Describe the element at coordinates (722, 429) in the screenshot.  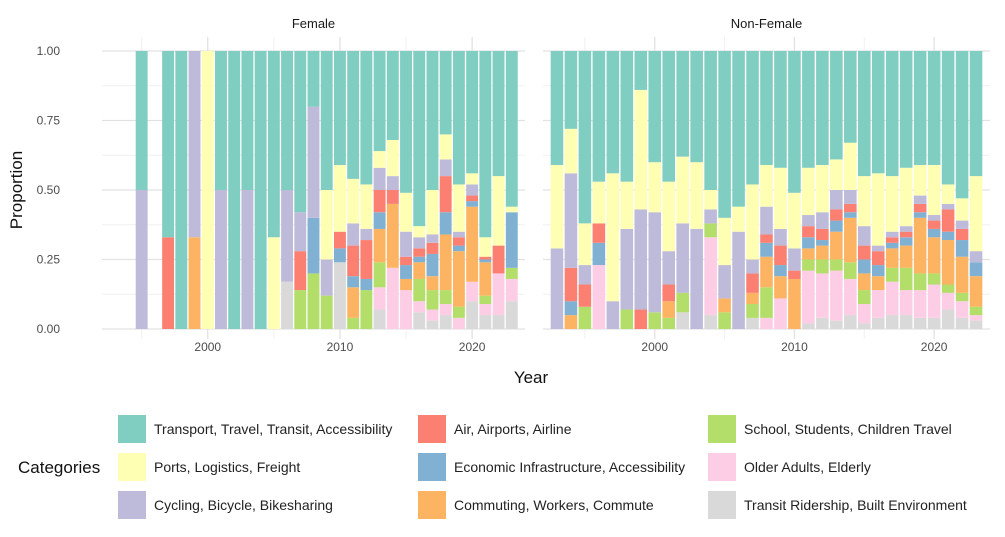
I see `legend-swatch-school` at that location.